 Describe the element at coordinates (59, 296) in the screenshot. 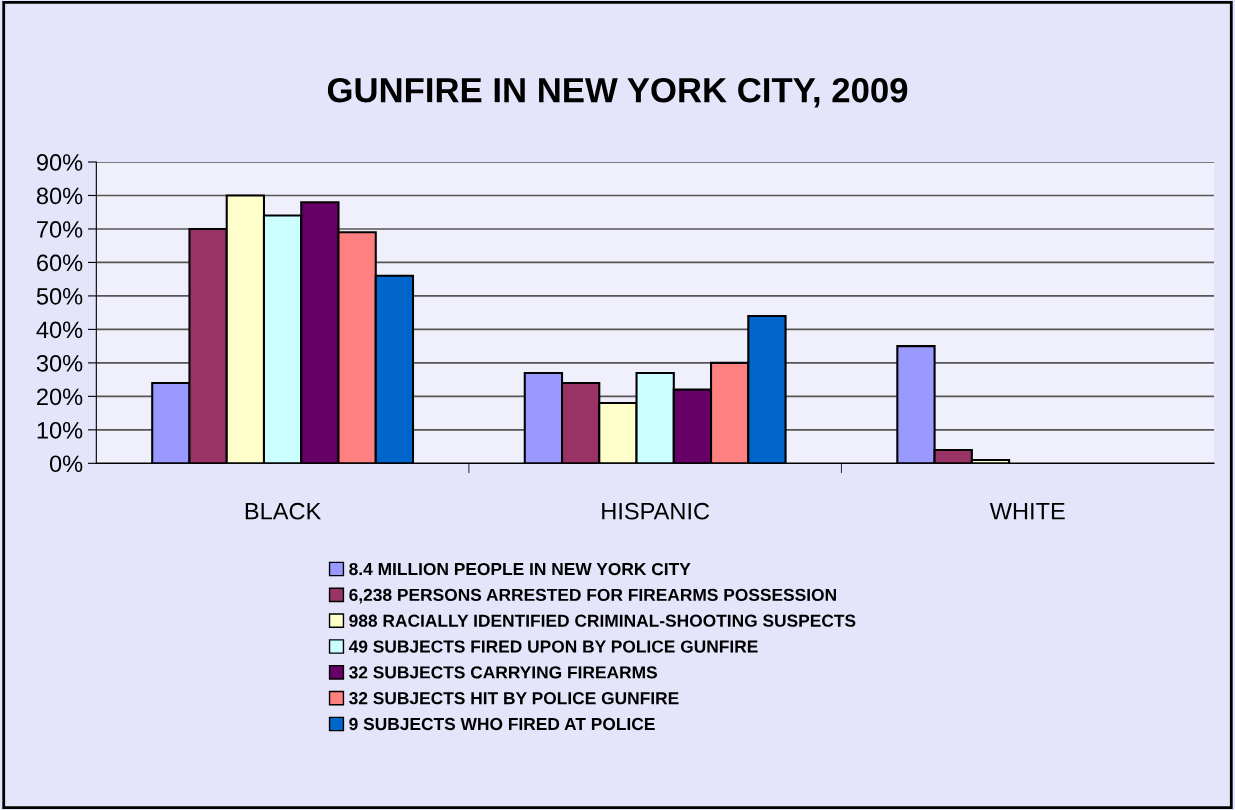

I see `y-tick-label: 50%` at that location.